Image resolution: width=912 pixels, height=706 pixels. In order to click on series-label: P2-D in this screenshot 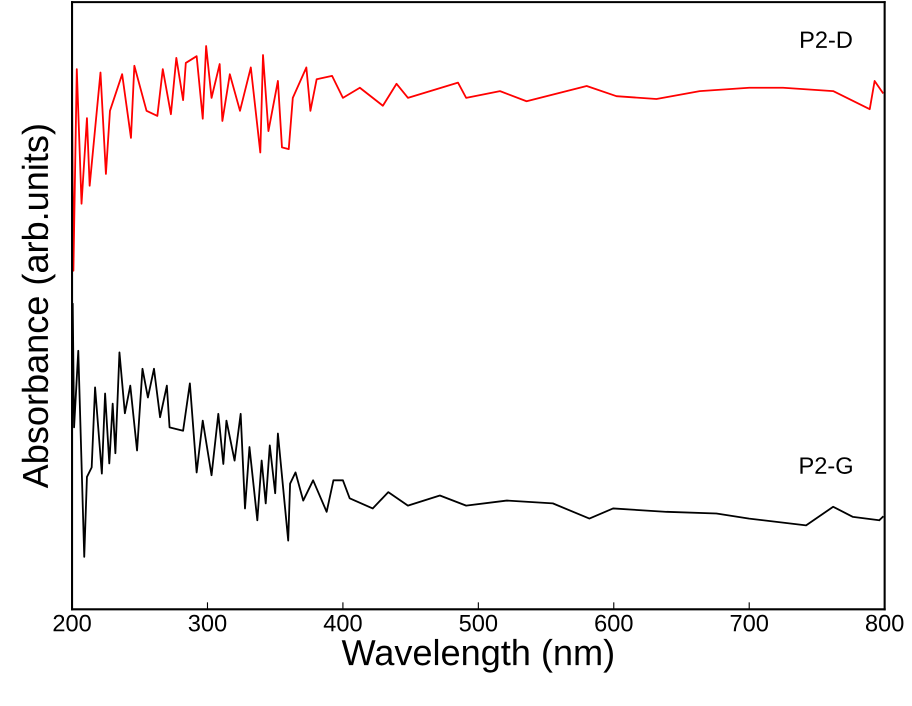, I will do `click(826, 39)`.